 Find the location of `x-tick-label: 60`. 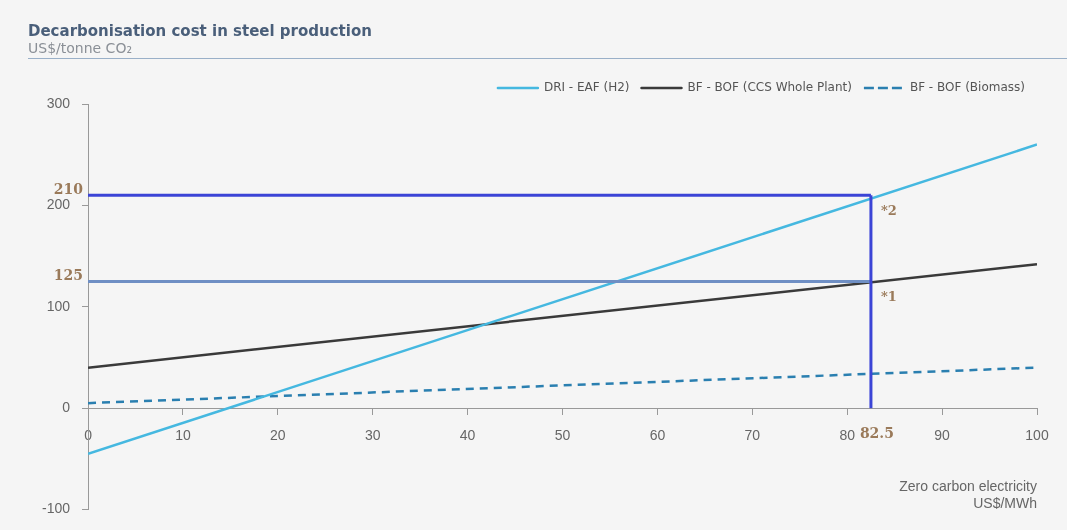

x-tick-label: 60 is located at coordinates (657, 435).